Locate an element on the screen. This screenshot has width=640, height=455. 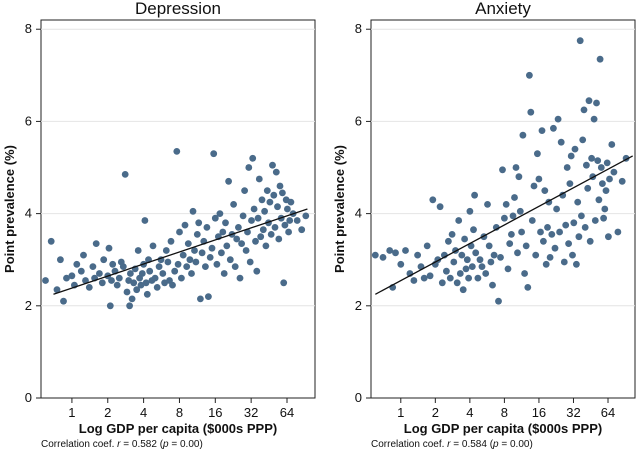
y-tick-label: 0 is located at coordinates (28, 397).